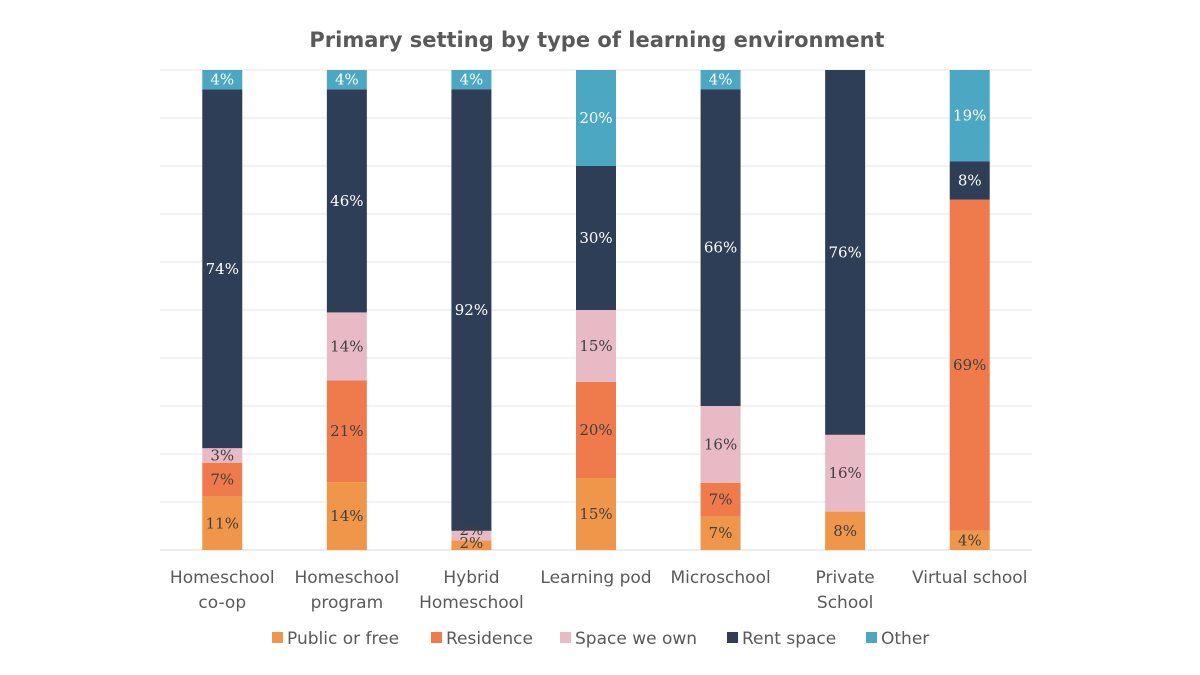 The width and height of the screenshot is (1200, 675). I want to click on data-label: 11%, so click(222, 523).